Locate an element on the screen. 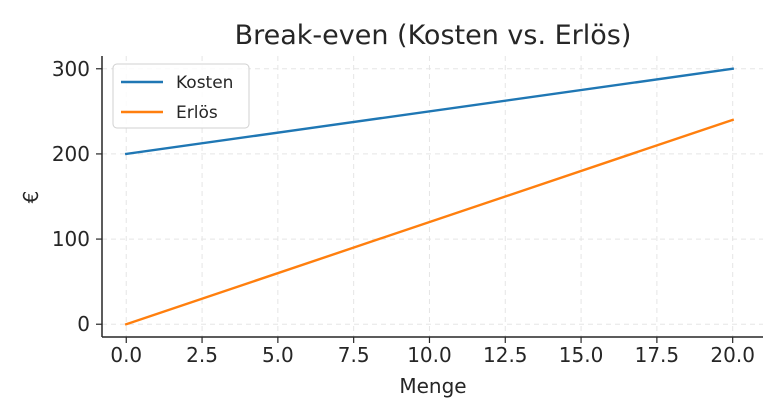  y-axis-ticks: 0 100 200 300 is located at coordinates (77, 196).